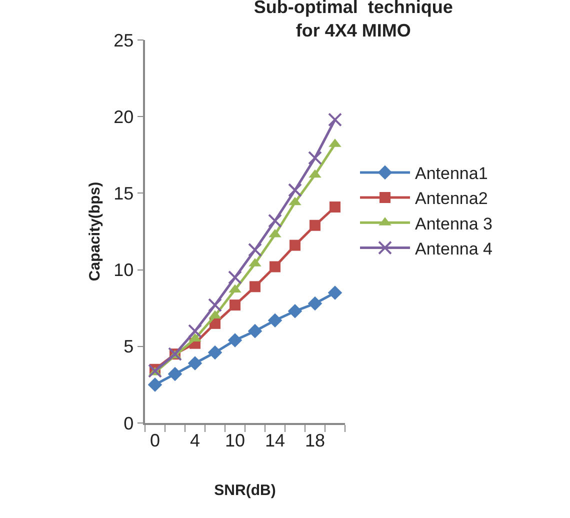  What do you see at coordinates (454, 248) in the screenshot?
I see `legend-label: Antenna 4` at bounding box center [454, 248].